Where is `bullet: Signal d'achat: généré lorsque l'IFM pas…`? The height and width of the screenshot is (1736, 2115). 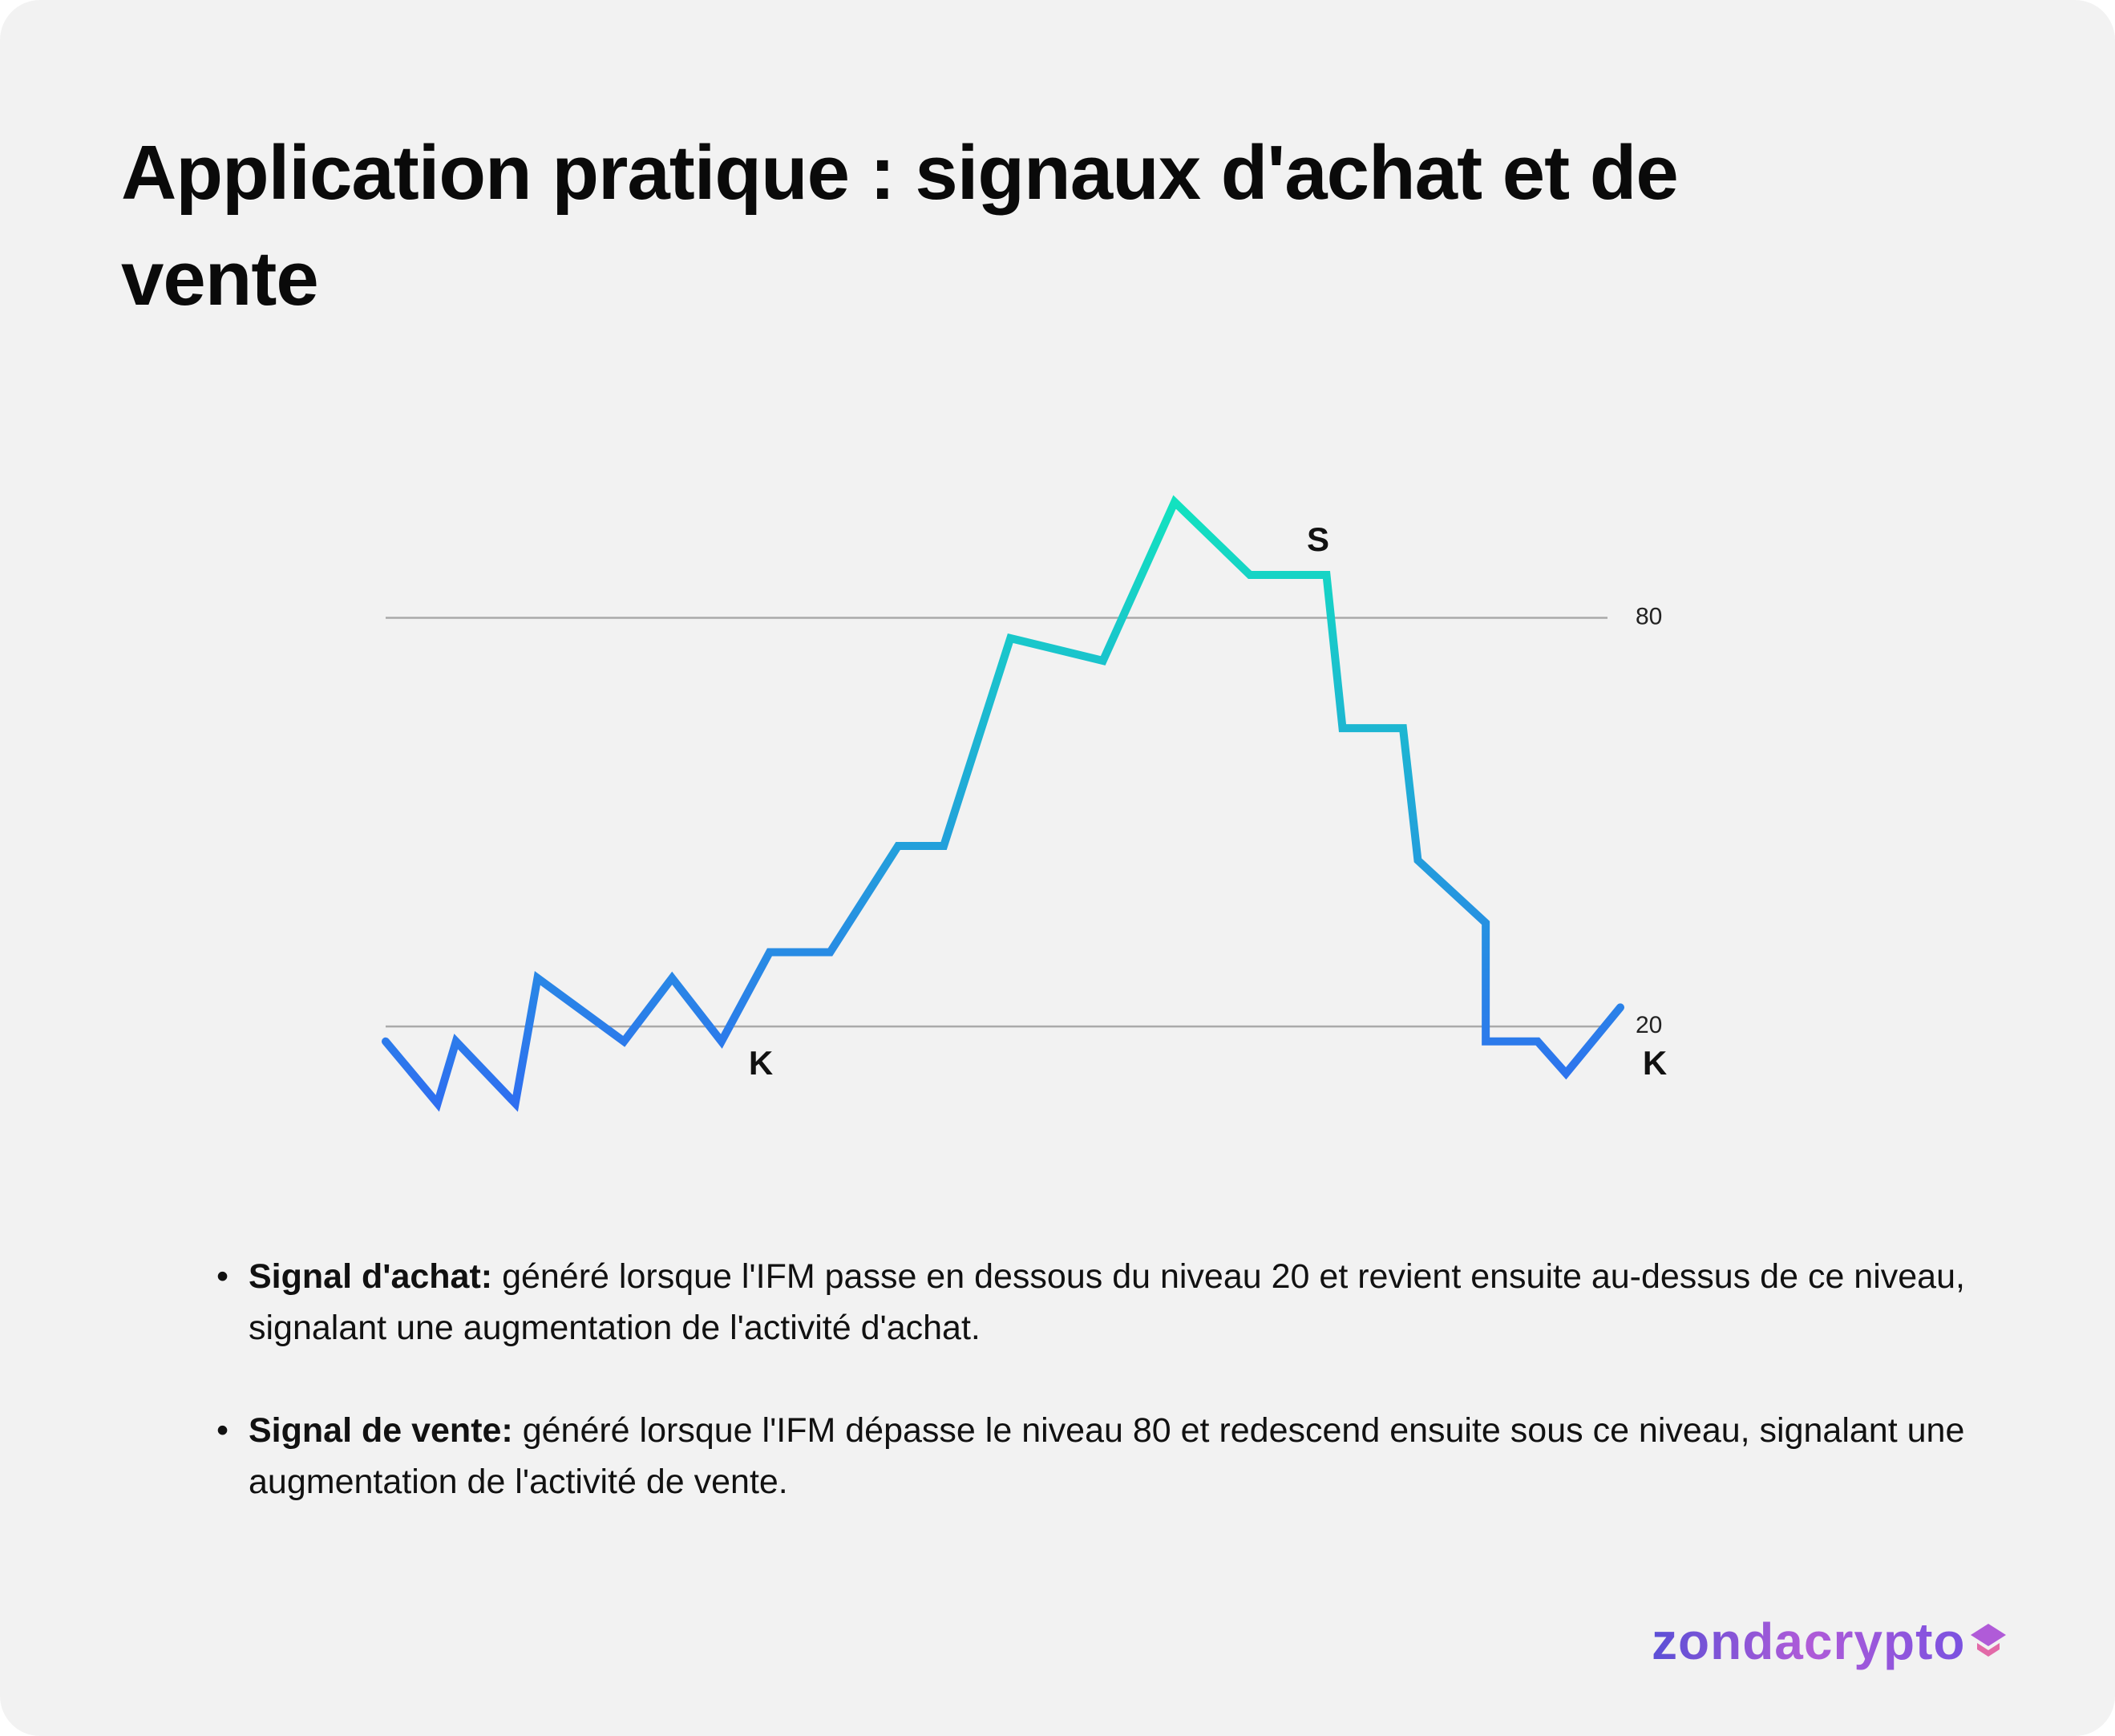
bullet: Signal d'achat: généré lorsque l'IFM pas… is located at coordinates (1098, 1303).